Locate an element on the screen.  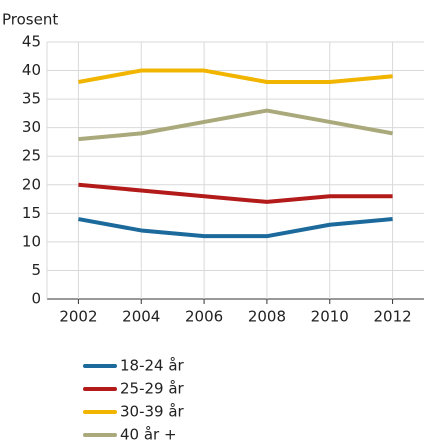
y-tick-label: 25 is located at coordinates (31, 156).